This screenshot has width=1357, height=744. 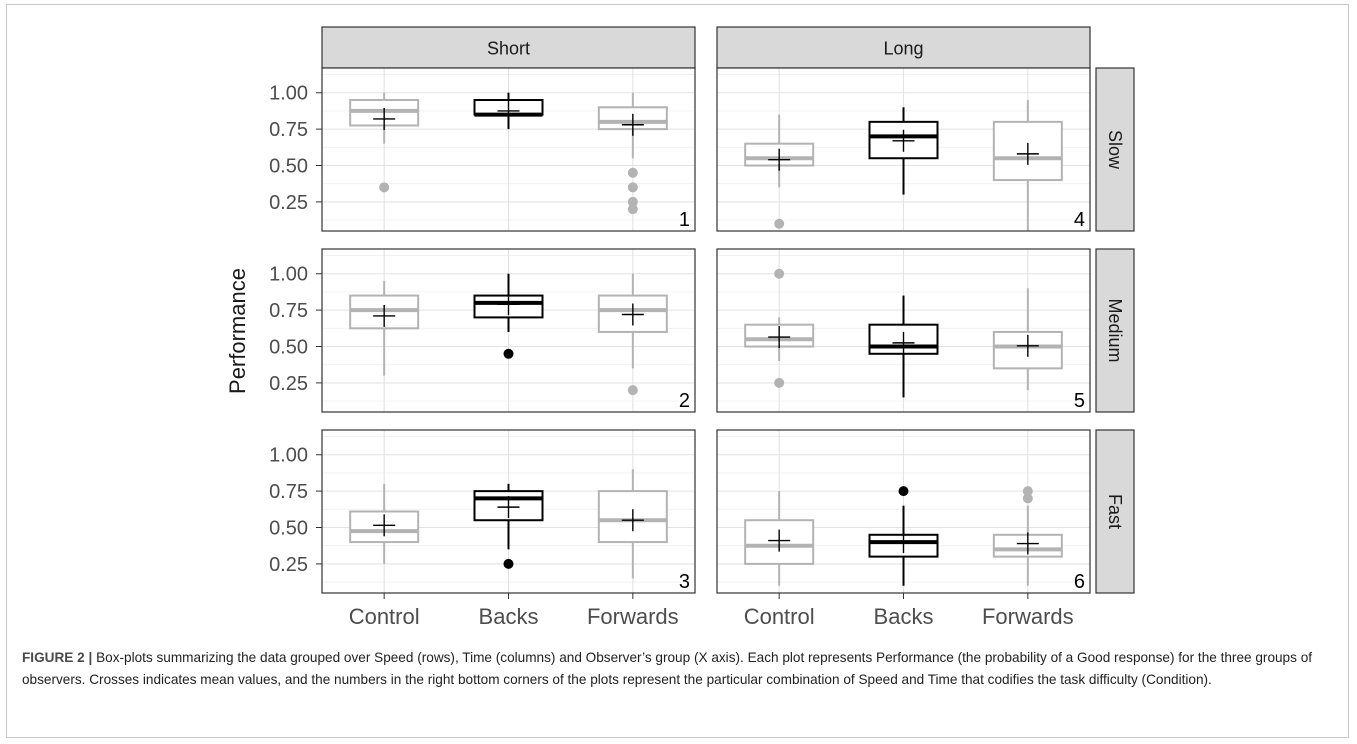 What do you see at coordinates (1079, 220) in the screenshot?
I see `condition-number: 4` at bounding box center [1079, 220].